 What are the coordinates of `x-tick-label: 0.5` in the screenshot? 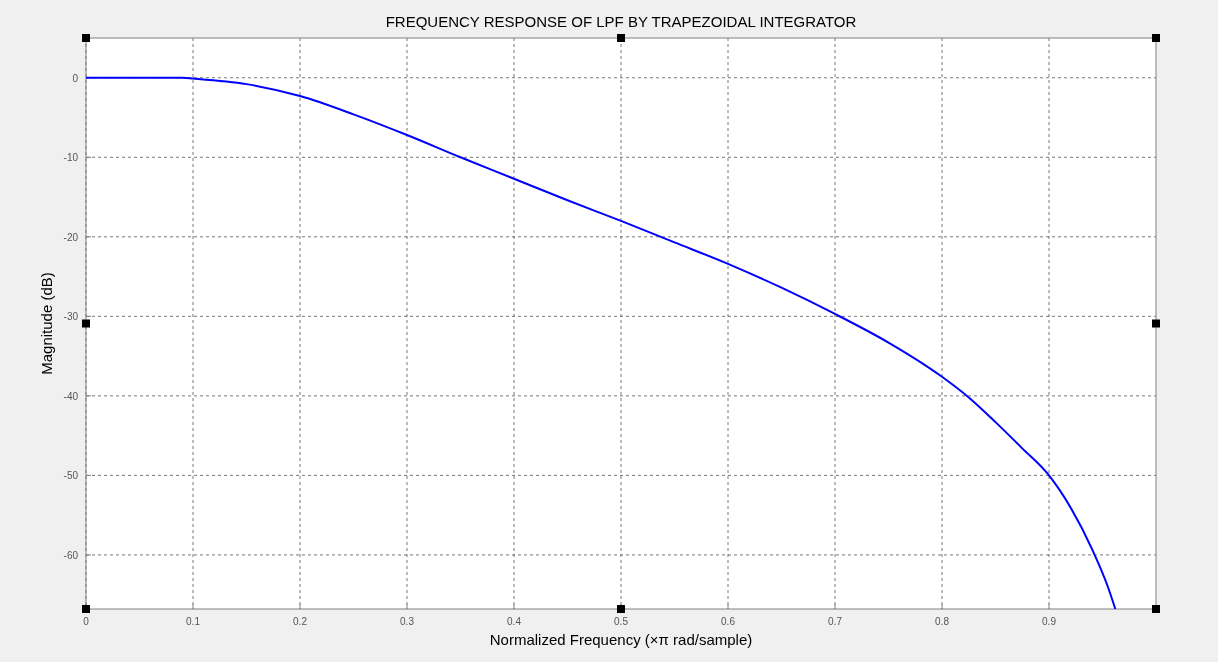 It's located at (621, 621).